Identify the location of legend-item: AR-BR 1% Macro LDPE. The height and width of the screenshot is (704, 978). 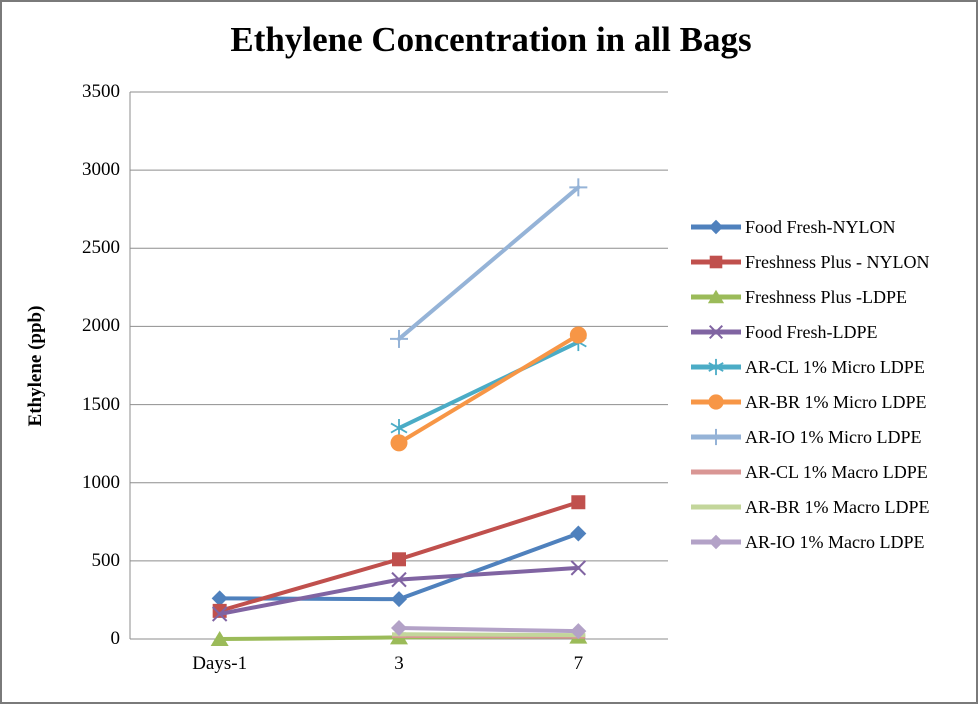
(833, 507).